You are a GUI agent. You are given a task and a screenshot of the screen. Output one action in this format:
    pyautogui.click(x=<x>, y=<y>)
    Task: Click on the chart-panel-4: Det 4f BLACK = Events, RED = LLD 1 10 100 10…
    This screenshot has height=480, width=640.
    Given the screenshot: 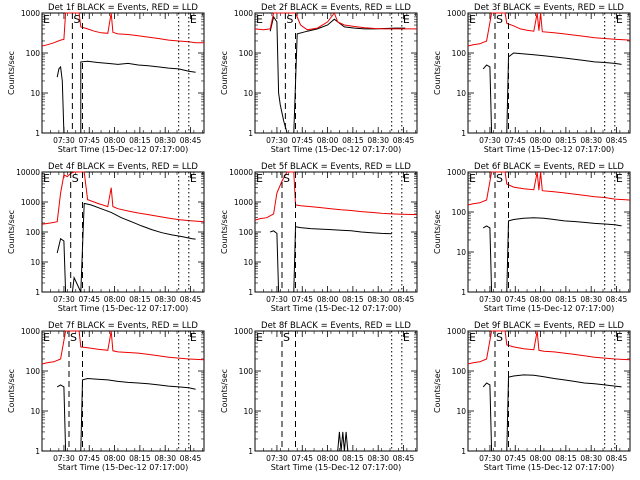 What is the action you would take?
    pyautogui.click(x=106, y=237)
    